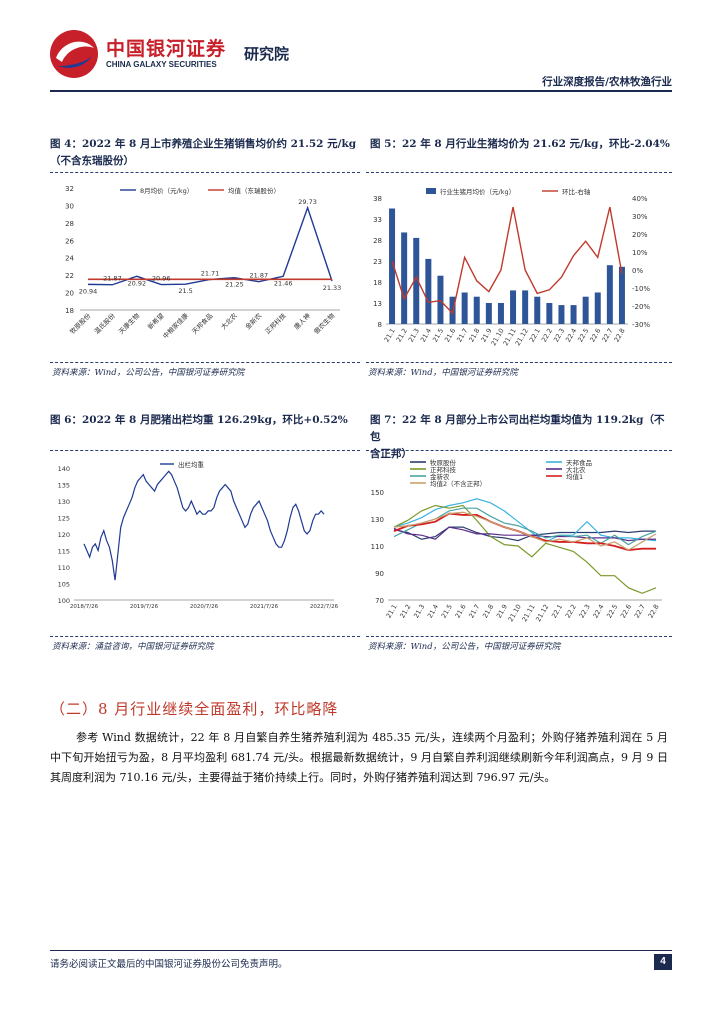 The image size is (724, 1024). What do you see at coordinates (443, 462) in the screenshot?
I see `fig7-legend-label: 牧原股份` at bounding box center [443, 462].